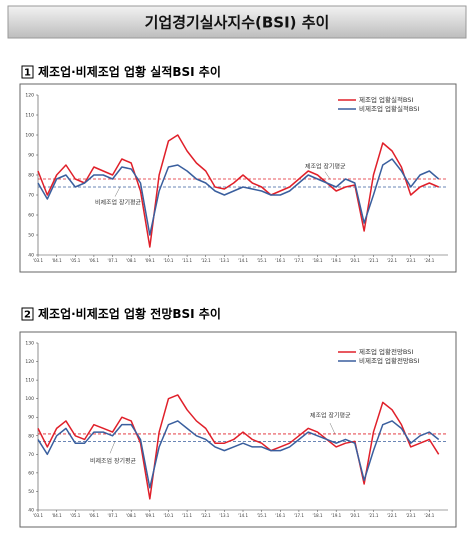  I want to click on legend-label: 비제조업 업황실적BSI, so click(389, 108).